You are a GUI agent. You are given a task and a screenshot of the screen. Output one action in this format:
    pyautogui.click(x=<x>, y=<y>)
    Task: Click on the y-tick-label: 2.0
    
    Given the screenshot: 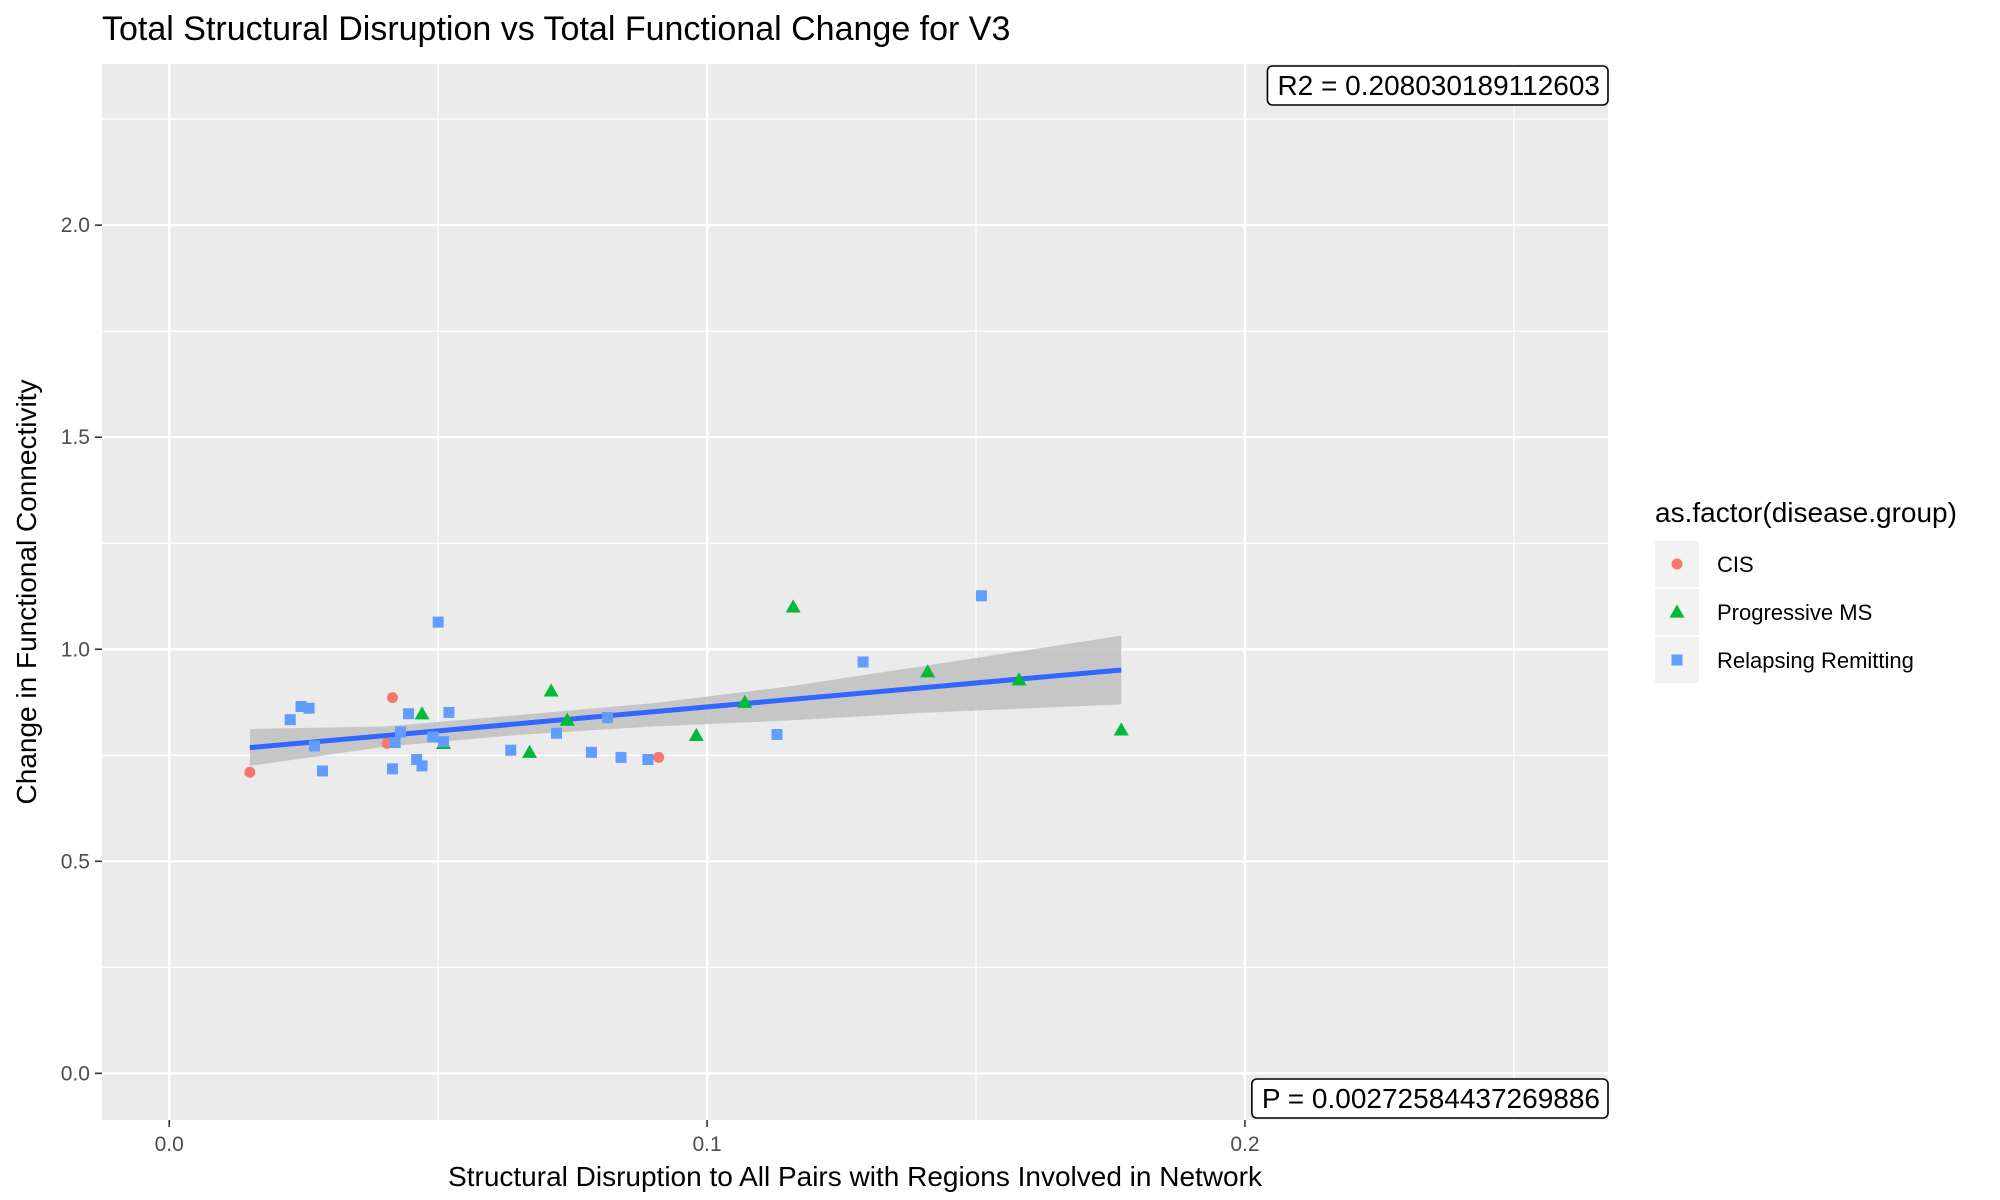 What is the action you would take?
    pyautogui.click(x=75, y=225)
    